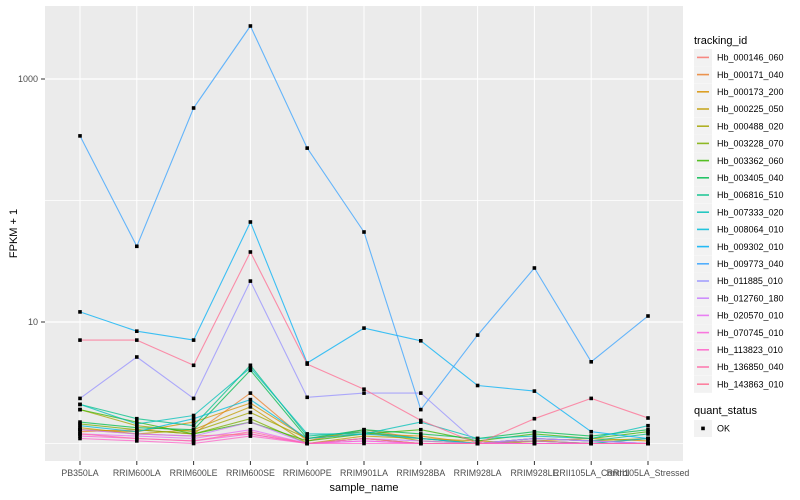  Describe the element at coordinates (750, 195) in the screenshot. I see `legend-label: Hb_006816_510` at that location.